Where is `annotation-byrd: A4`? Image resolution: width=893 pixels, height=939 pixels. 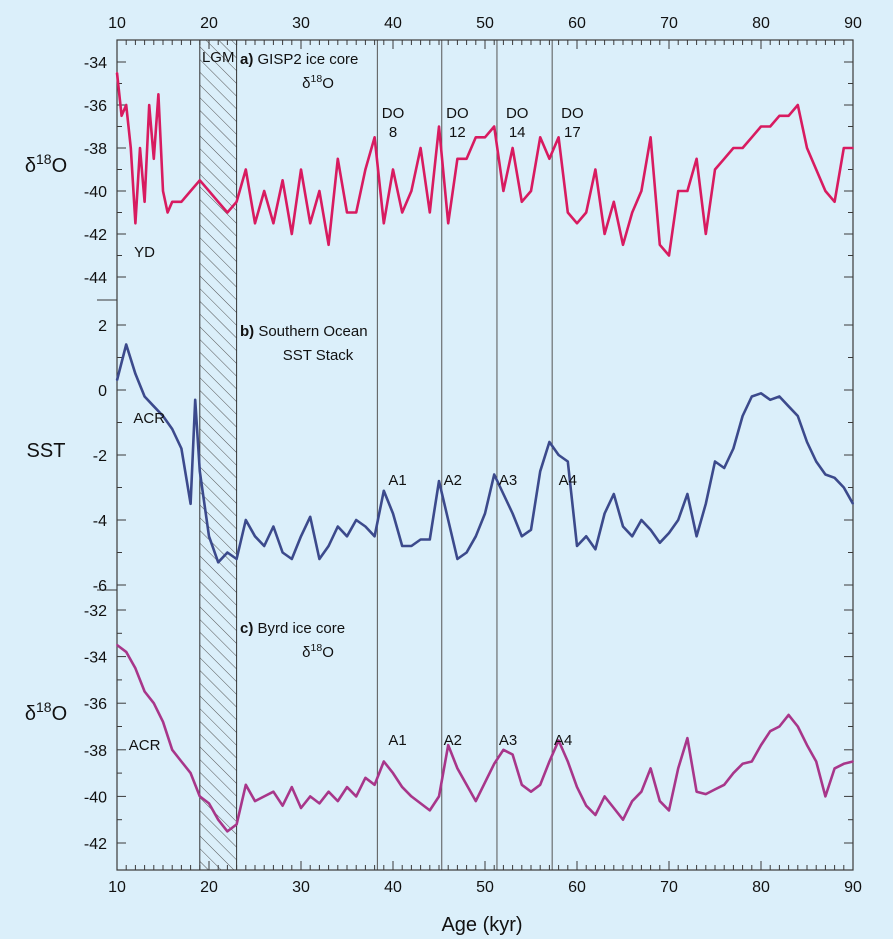 annotation-byrd: A4 is located at coordinates (563, 740).